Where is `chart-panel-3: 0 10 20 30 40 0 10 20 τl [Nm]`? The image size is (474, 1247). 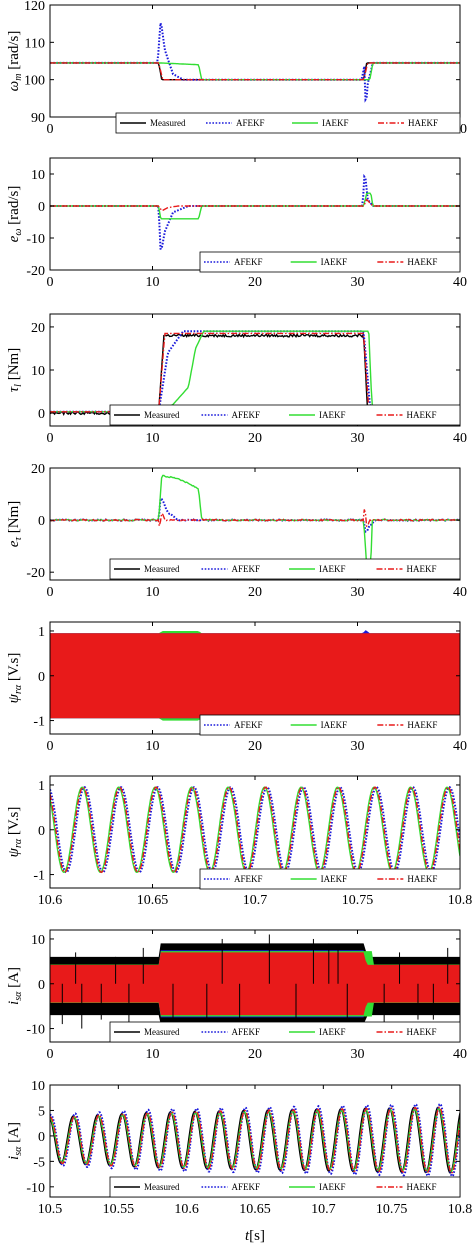 chart-panel-3: 0 10 20 30 40 0 10 20 τl [Nm] is located at coordinates (236, 379).